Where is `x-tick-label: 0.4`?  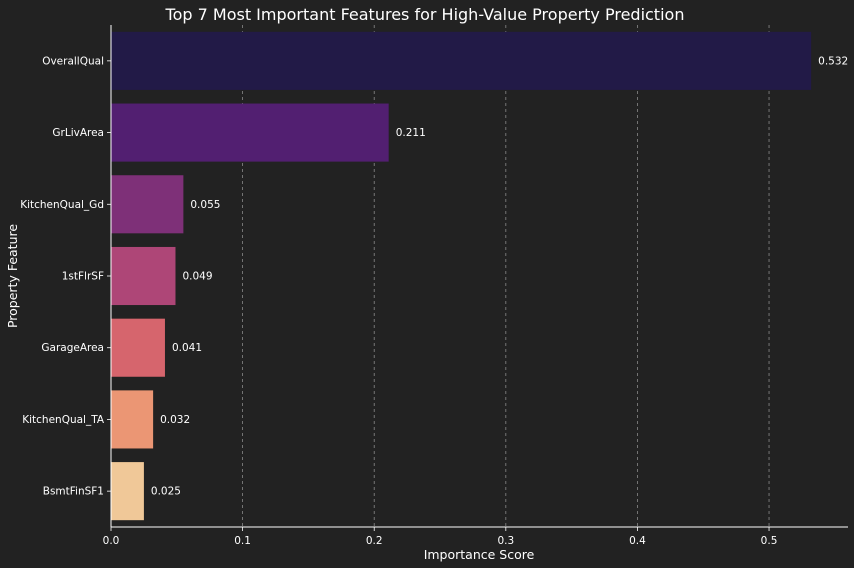 x-tick-label: 0.4 is located at coordinates (637, 541).